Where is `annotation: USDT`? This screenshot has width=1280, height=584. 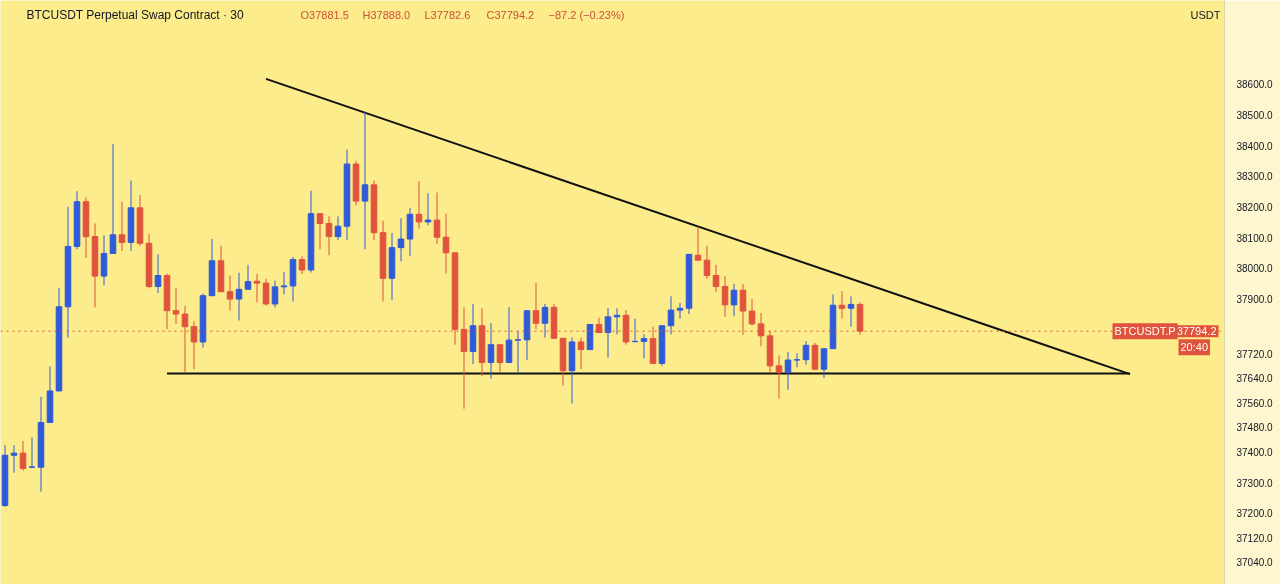
annotation: USDT is located at coordinates (1205, 14).